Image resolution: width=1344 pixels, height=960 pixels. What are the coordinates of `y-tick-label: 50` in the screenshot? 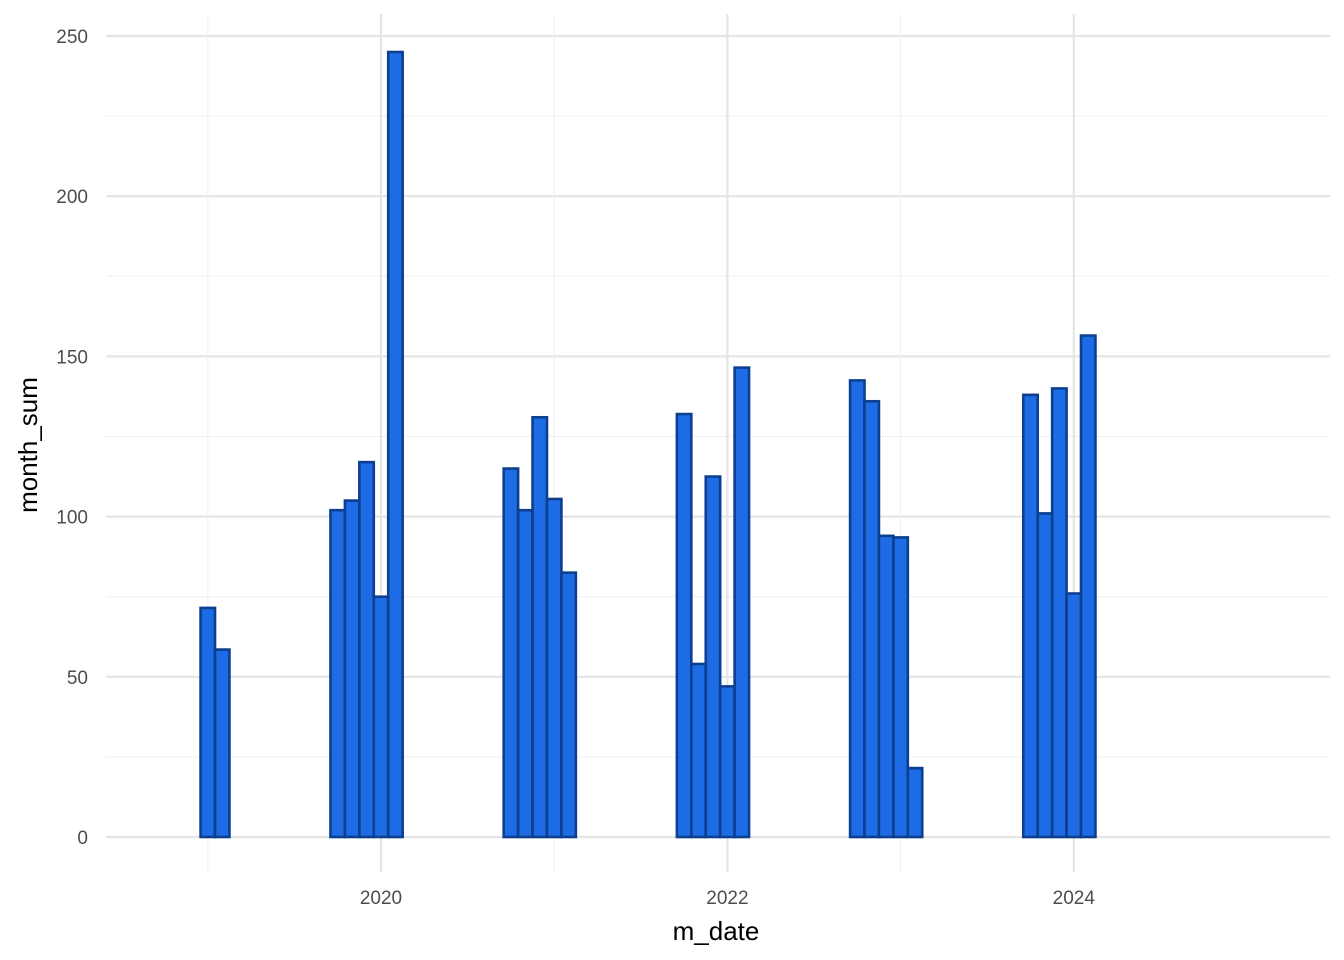 It's located at (77, 678).